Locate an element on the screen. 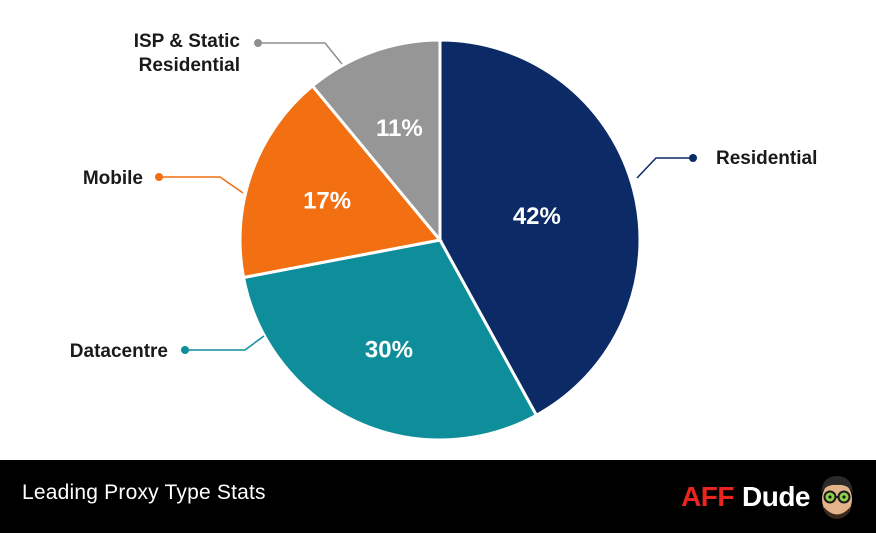 The height and width of the screenshot is (533, 876). slice-value-label: 11% is located at coordinates (399, 128).